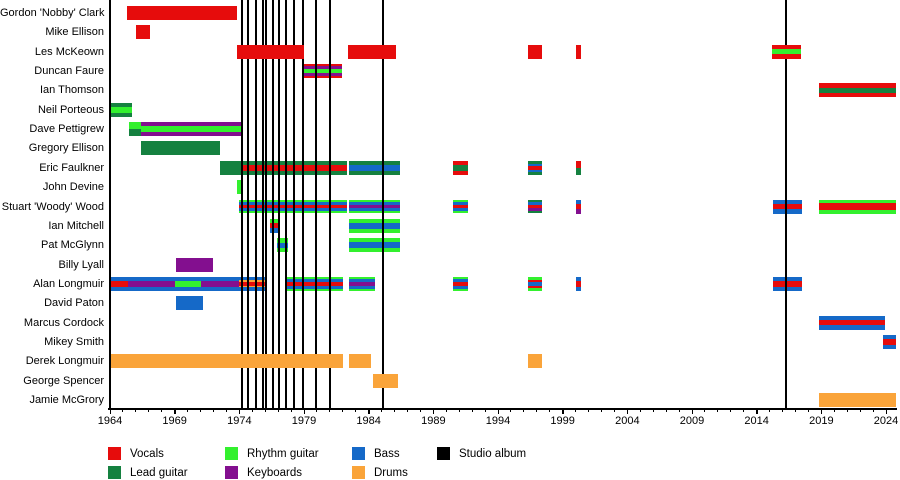 This screenshot has height=480, width=900. I want to click on member-label: David Paton, so click(74, 303).